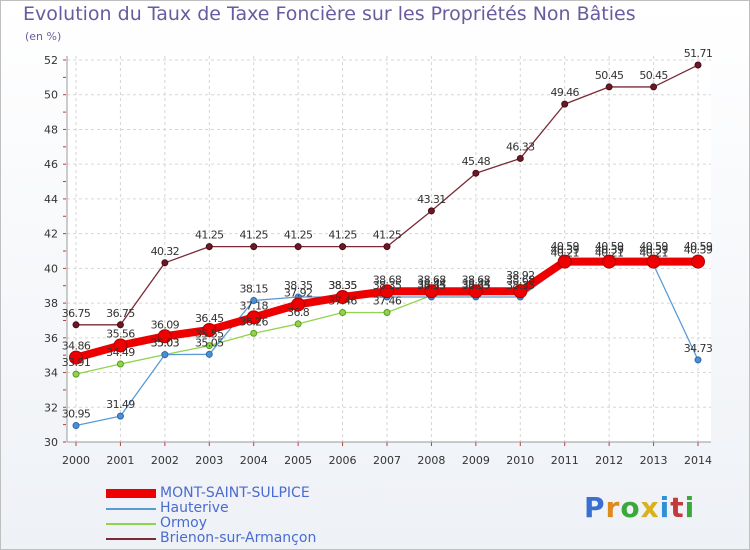 The image size is (750, 550). What do you see at coordinates (209, 460) in the screenshot?
I see `x-tick-label: 2003` at bounding box center [209, 460].